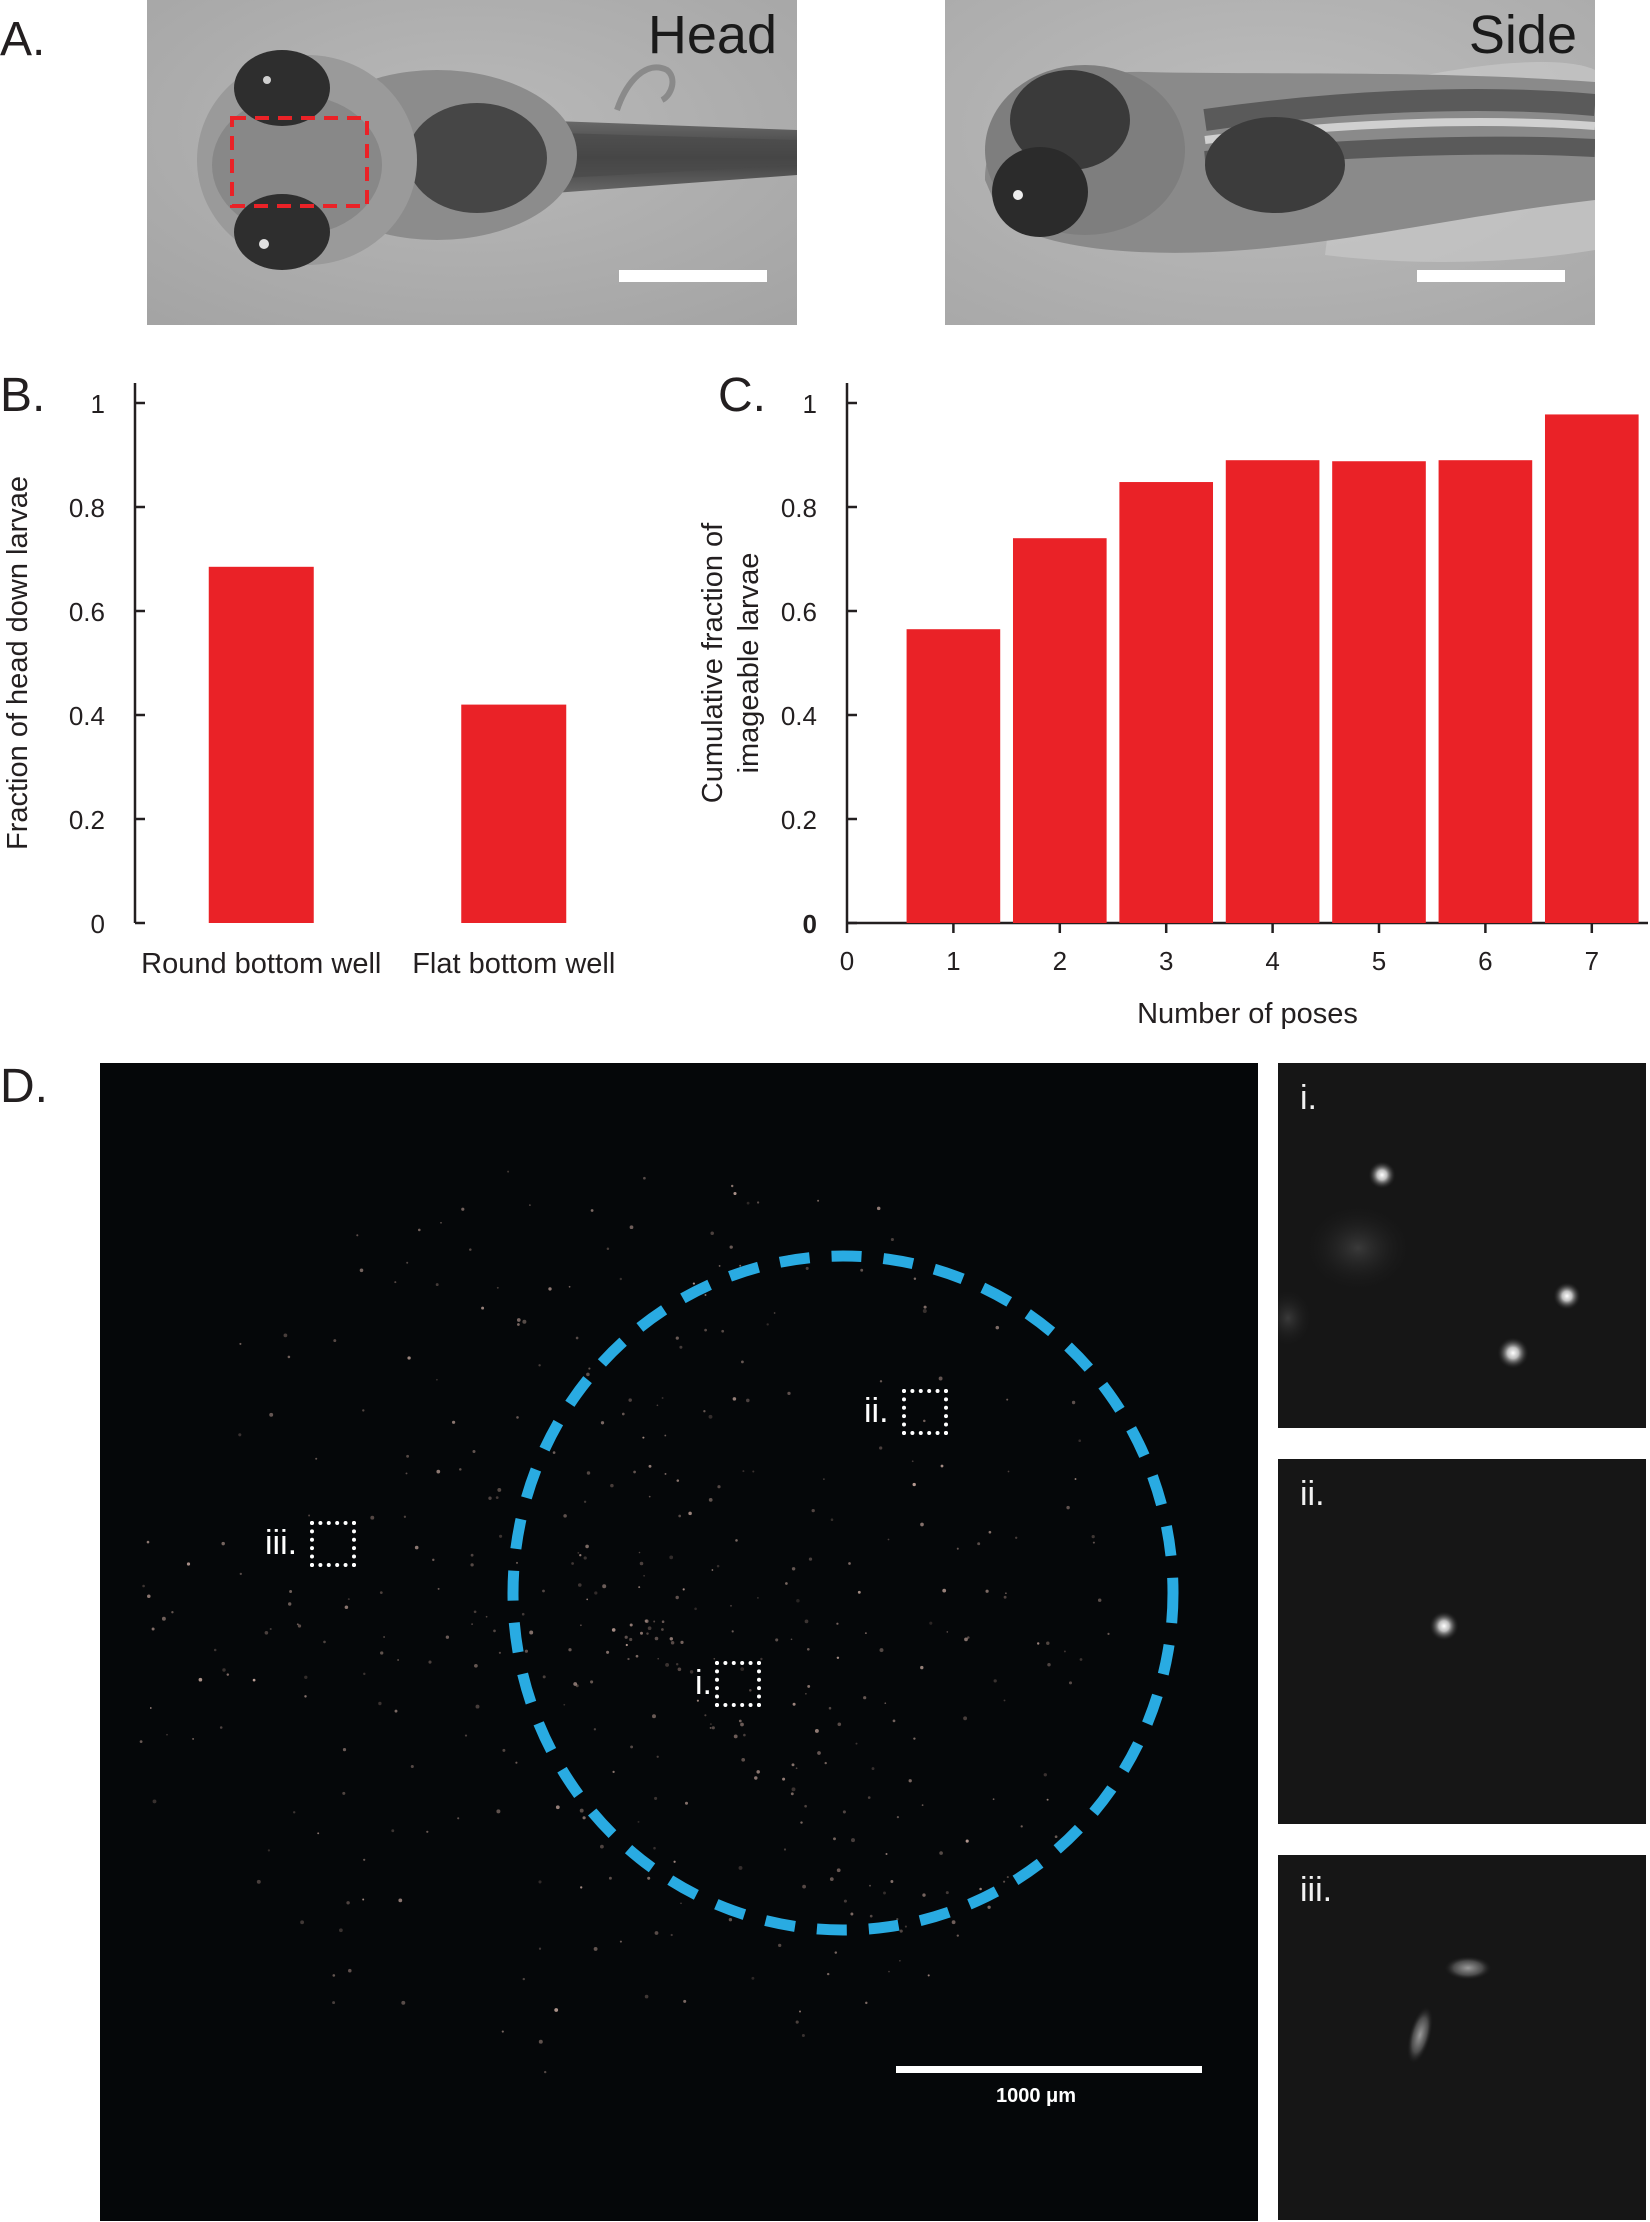  Describe the element at coordinates (1462, 1245) in the screenshot. I see `inset-i: i.` at that location.